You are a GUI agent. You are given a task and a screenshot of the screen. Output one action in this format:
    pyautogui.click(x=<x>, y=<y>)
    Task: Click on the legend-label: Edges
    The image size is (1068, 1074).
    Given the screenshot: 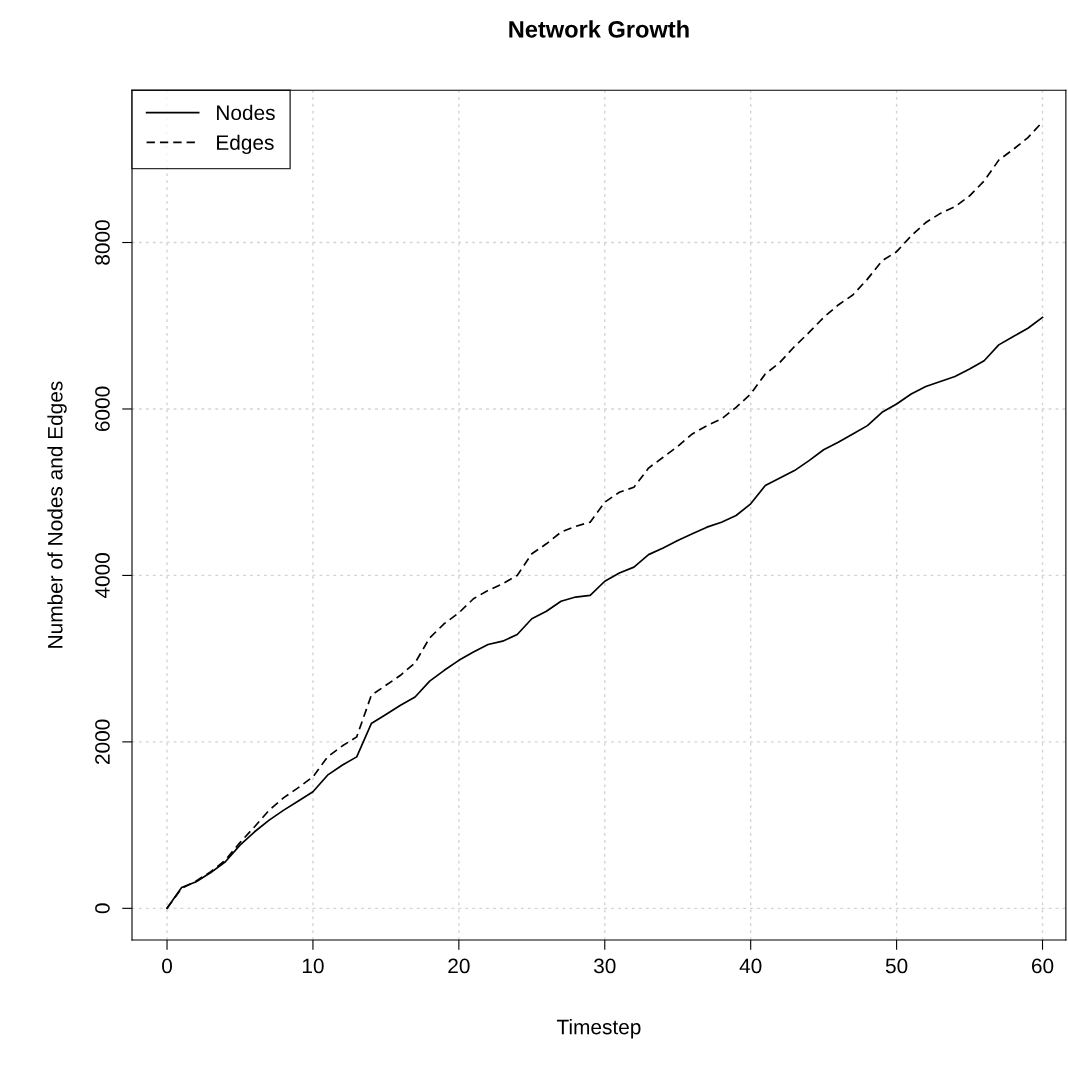 What is the action you would take?
    pyautogui.click(x=245, y=144)
    